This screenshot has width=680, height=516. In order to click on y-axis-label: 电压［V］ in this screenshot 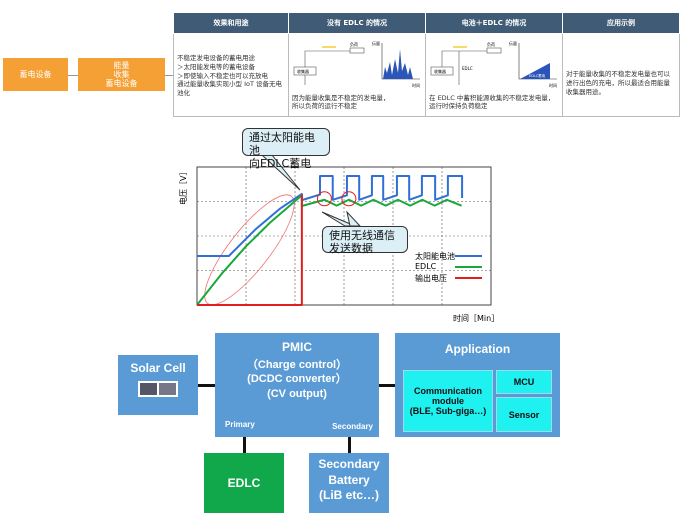, I will do `click(183, 186)`.